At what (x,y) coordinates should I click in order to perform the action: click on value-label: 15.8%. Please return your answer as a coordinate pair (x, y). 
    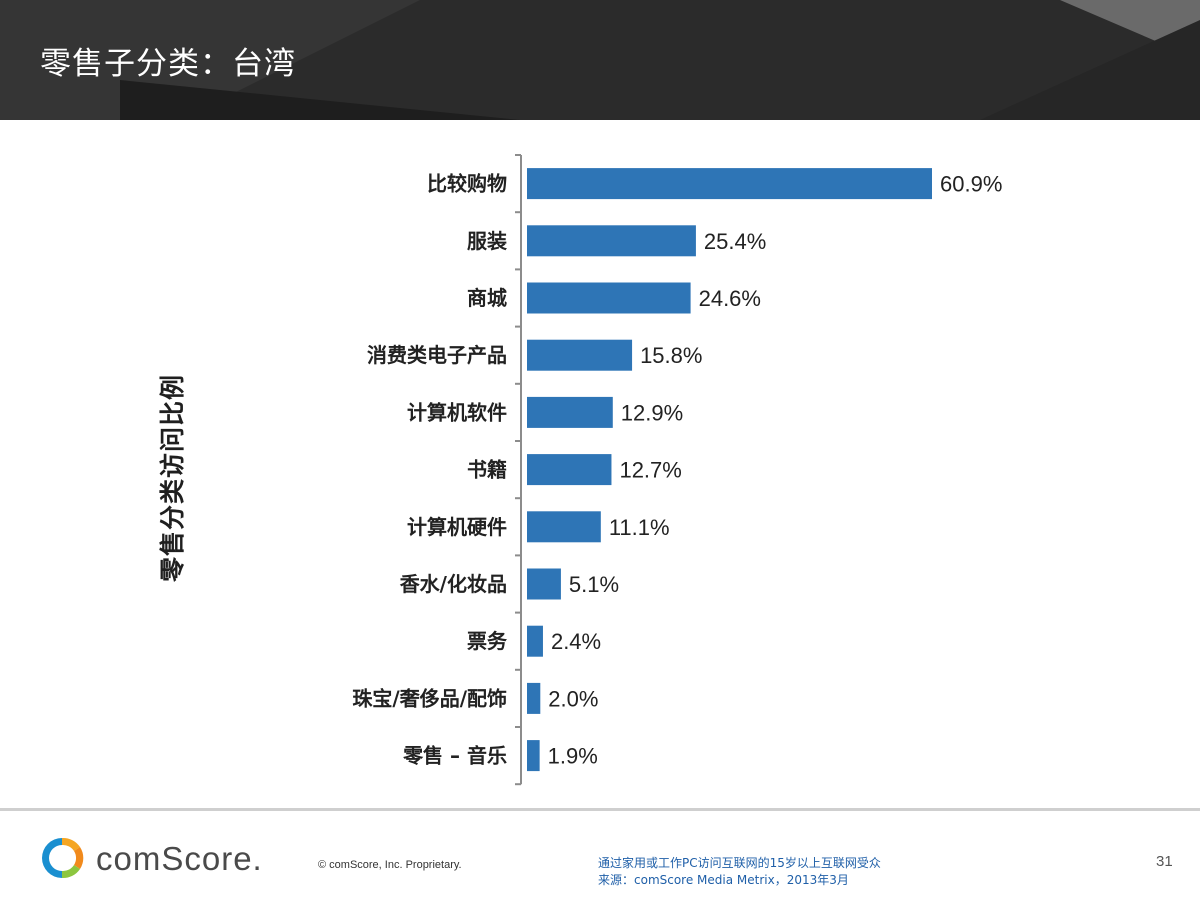
    Looking at the image, I should click on (671, 355).